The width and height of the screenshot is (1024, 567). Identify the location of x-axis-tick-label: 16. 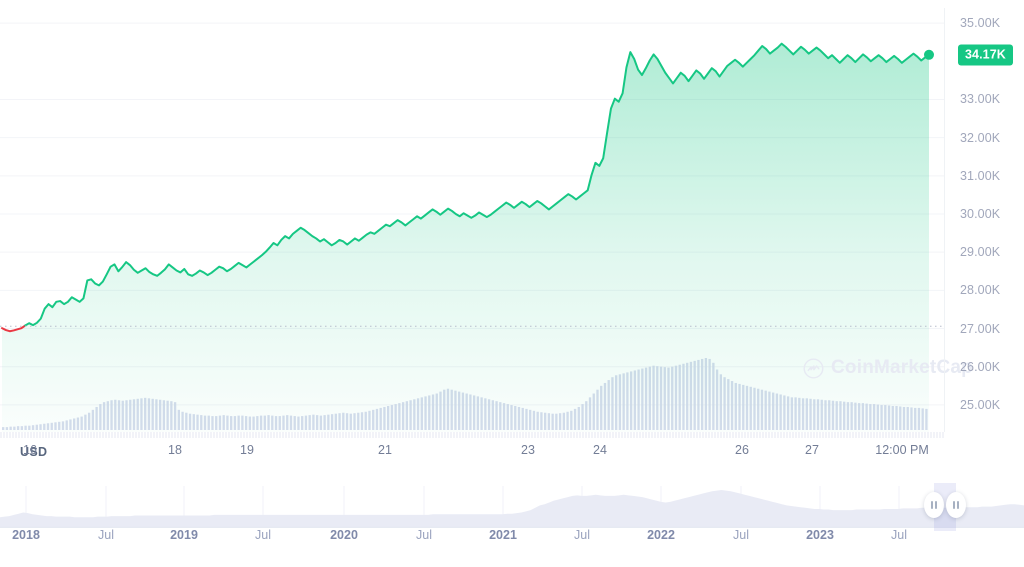
(30, 450).